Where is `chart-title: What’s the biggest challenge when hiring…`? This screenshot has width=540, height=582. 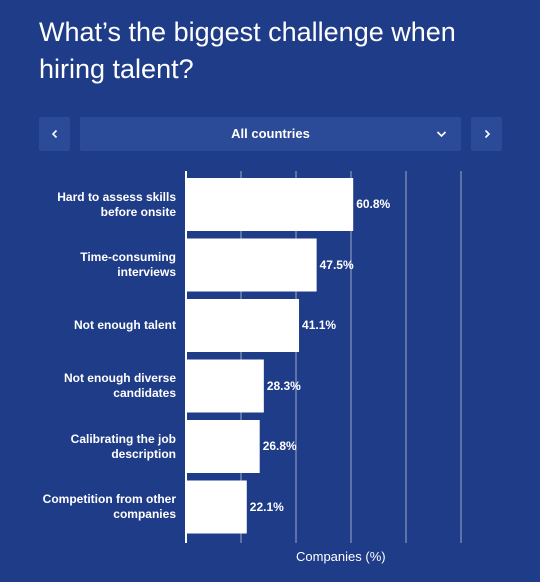
chart-title: What’s the biggest challenge when hiring… is located at coordinates (247, 50).